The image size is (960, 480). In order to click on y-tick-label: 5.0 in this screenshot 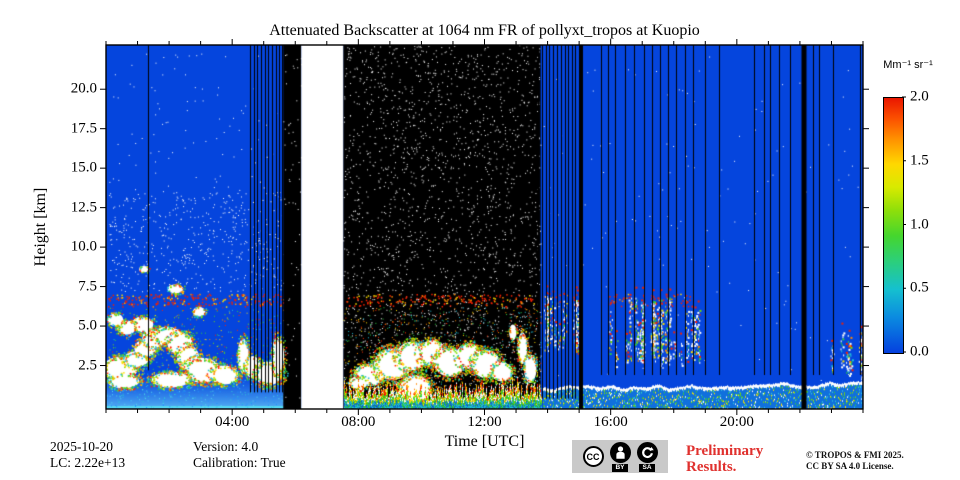, I will do `click(87, 325)`.